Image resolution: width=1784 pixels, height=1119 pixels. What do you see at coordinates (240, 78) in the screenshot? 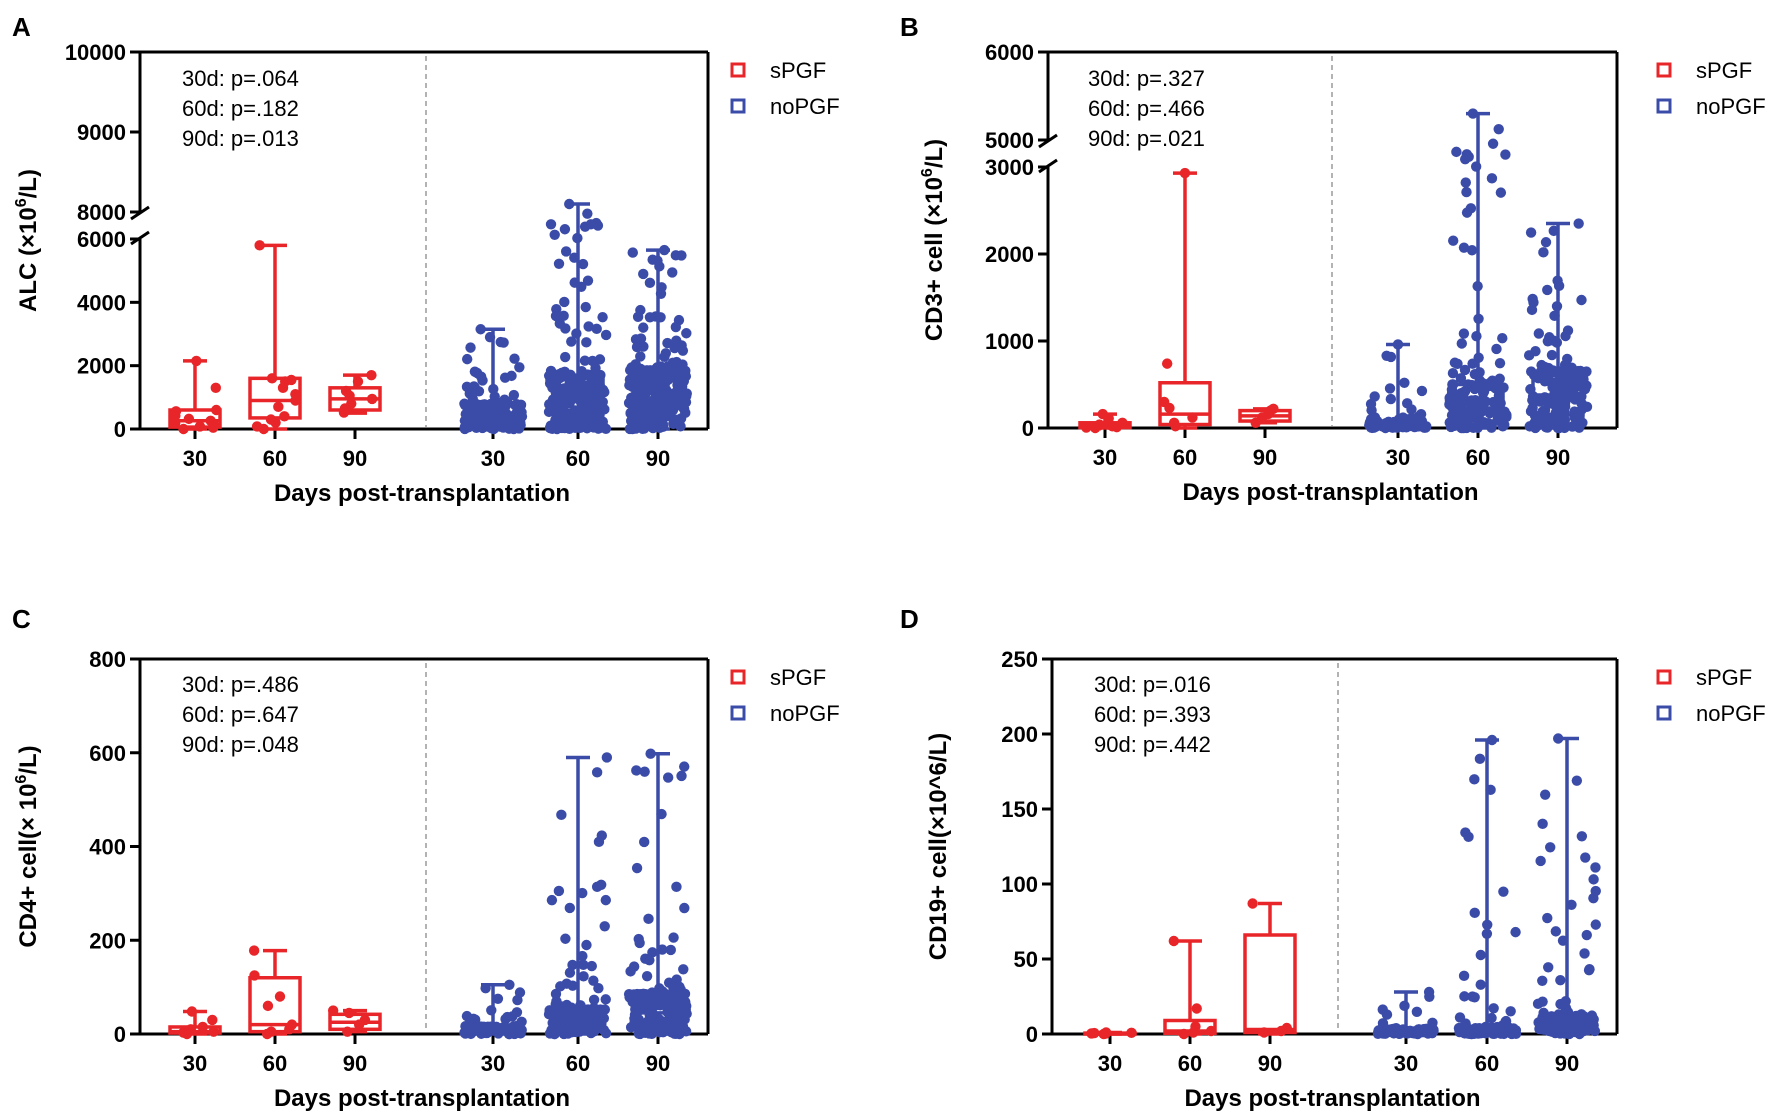
I see `p-value-annotation: 30d: p=.064` at bounding box center [240, 78].